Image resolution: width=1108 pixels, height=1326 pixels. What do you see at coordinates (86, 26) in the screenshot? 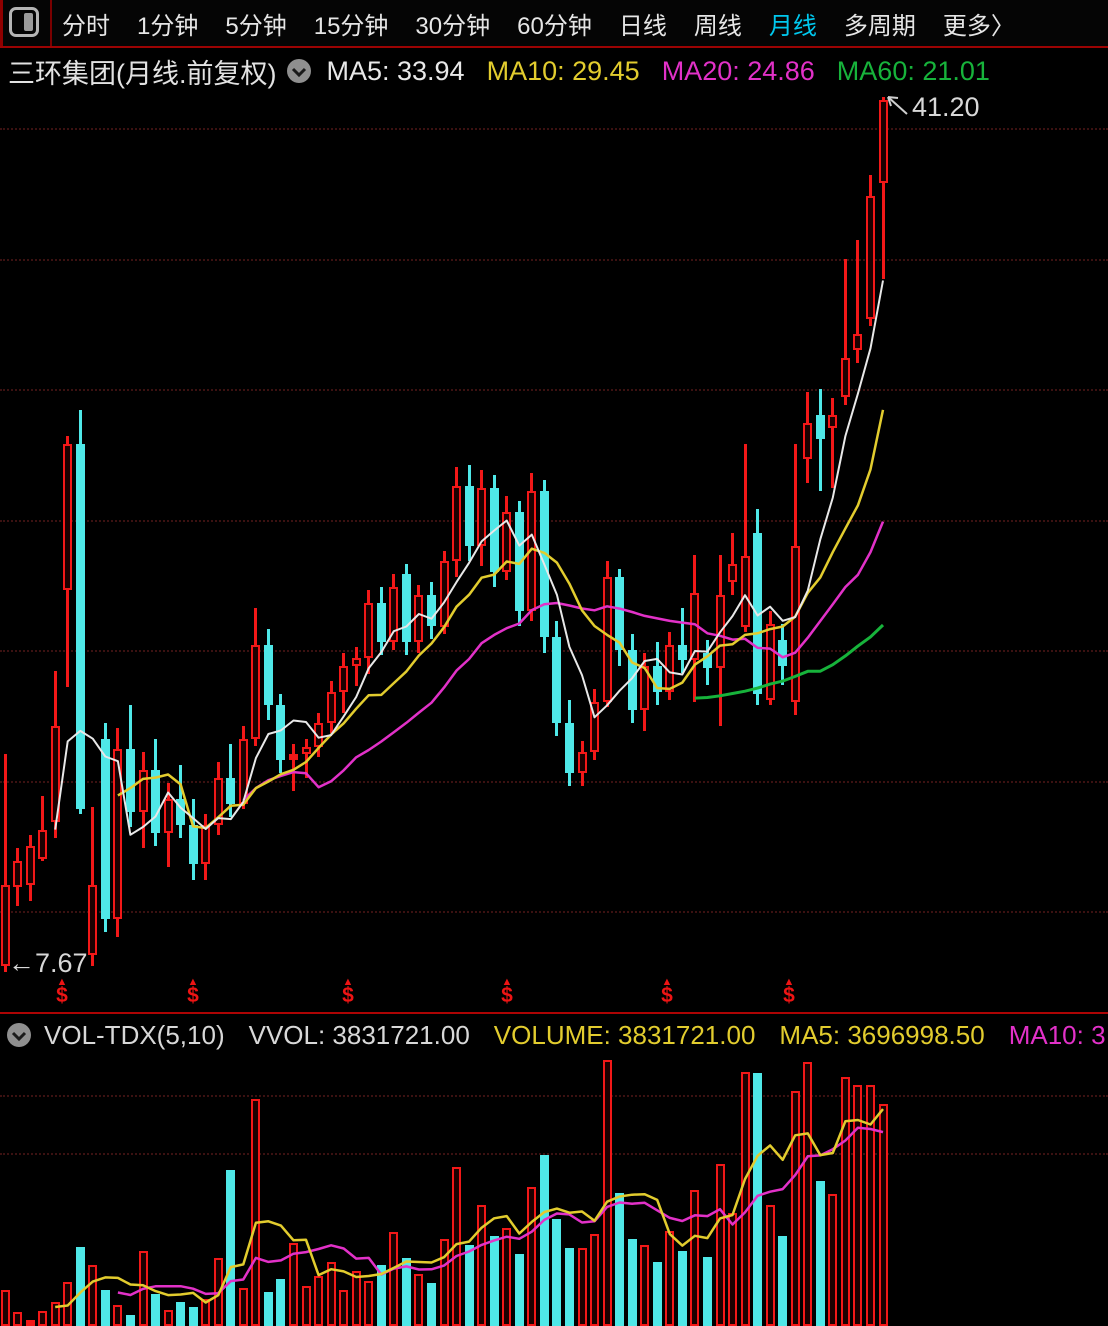
I see `tab-分时: 分时` at bounding box center [86, 26].